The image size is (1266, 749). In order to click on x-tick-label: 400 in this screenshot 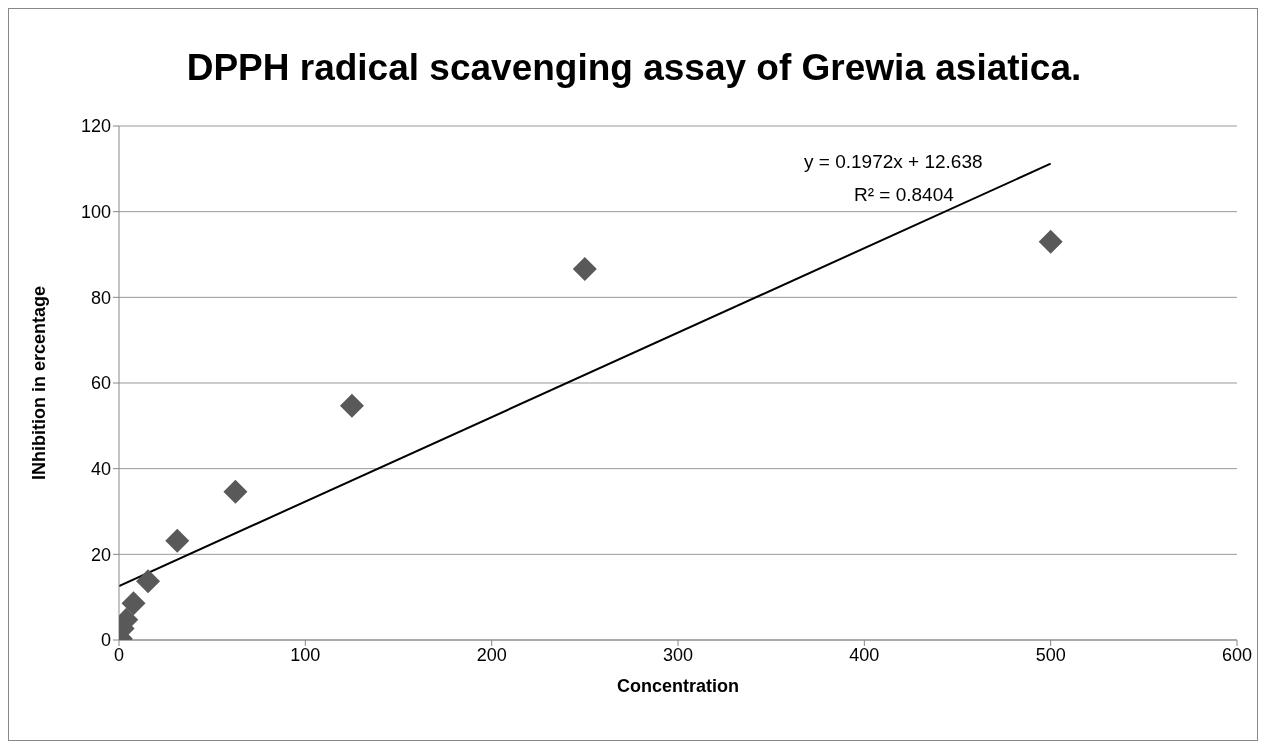, I will do `click(864, 654)`.